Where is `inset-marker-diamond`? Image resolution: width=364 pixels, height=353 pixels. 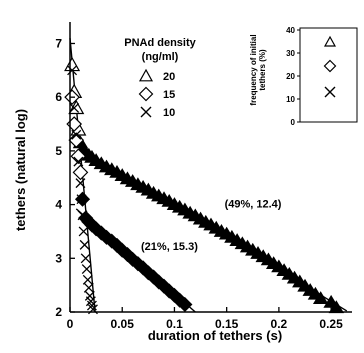 inset-marker-diamond is located at coordinates (330, 66).